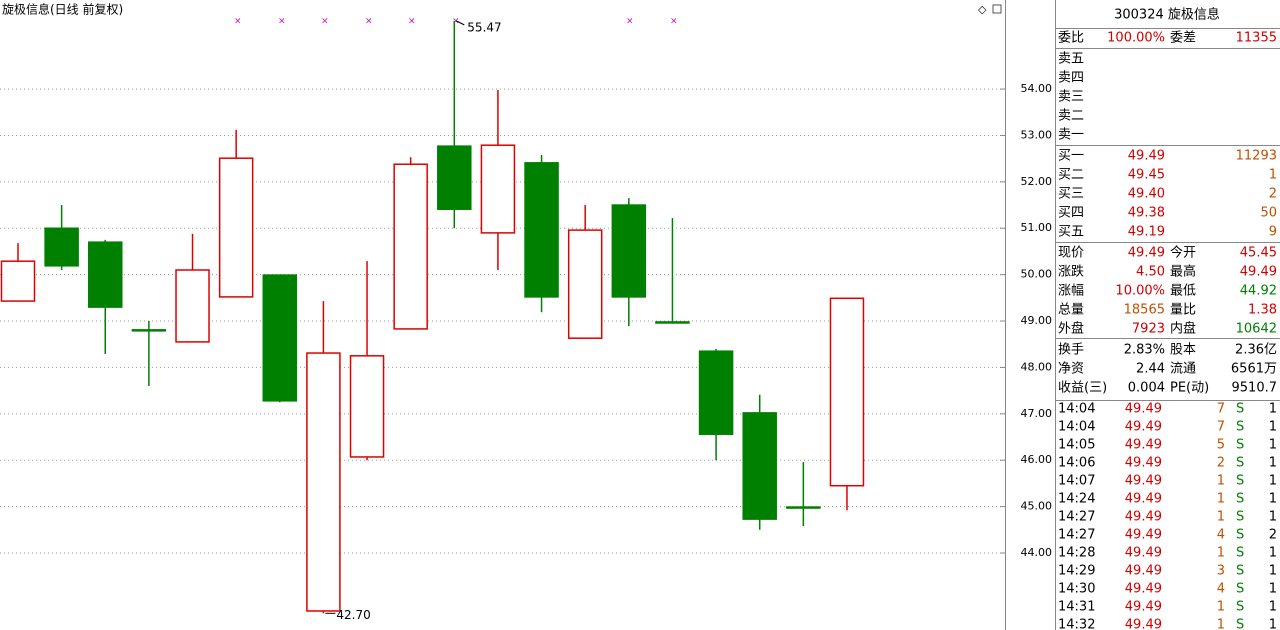 This screenshot has width=1280, height=630. Describe the element at coordinates (982, 9) in the screenshot. I see `icon-diamond: ◇` at that location.